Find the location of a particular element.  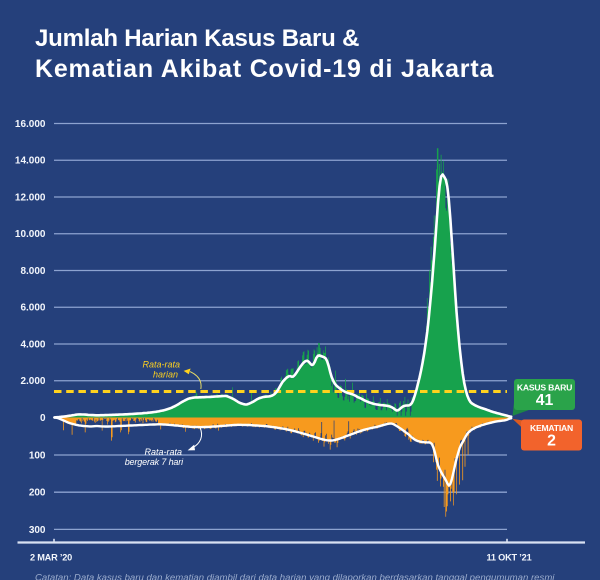

svg-text: 200 is located at coordinates (37, 493).